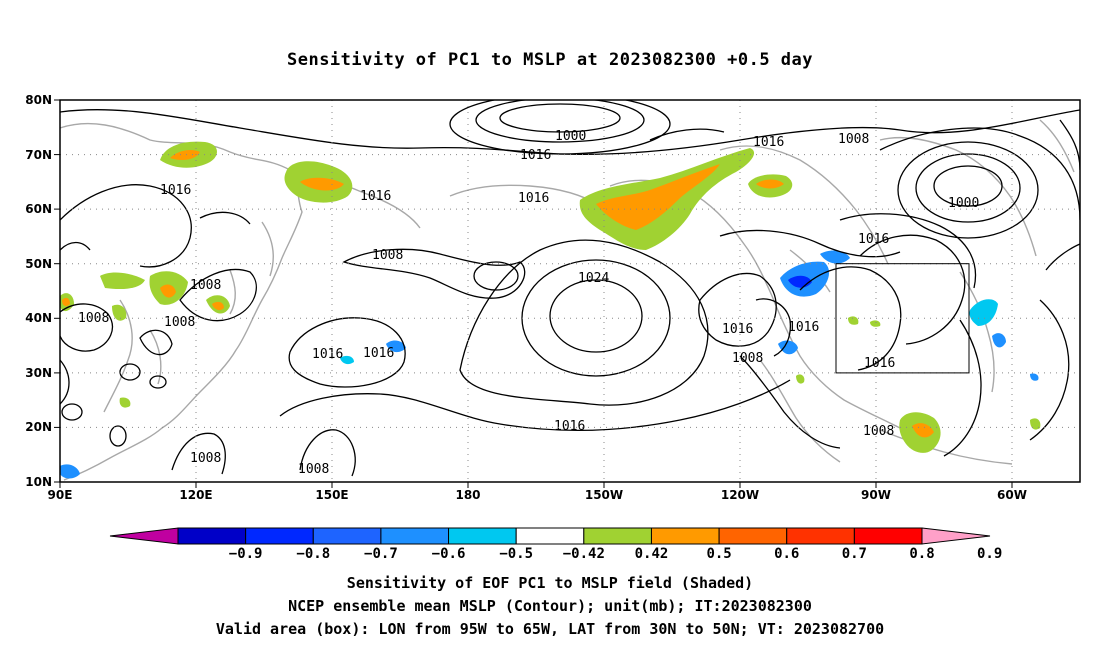 This screenshot has height=650, width=1100. What do you see at coordinates (195, 495) in the screenshot?
I see `lon-tick-label: 120E` at bounding box center [195, 495].